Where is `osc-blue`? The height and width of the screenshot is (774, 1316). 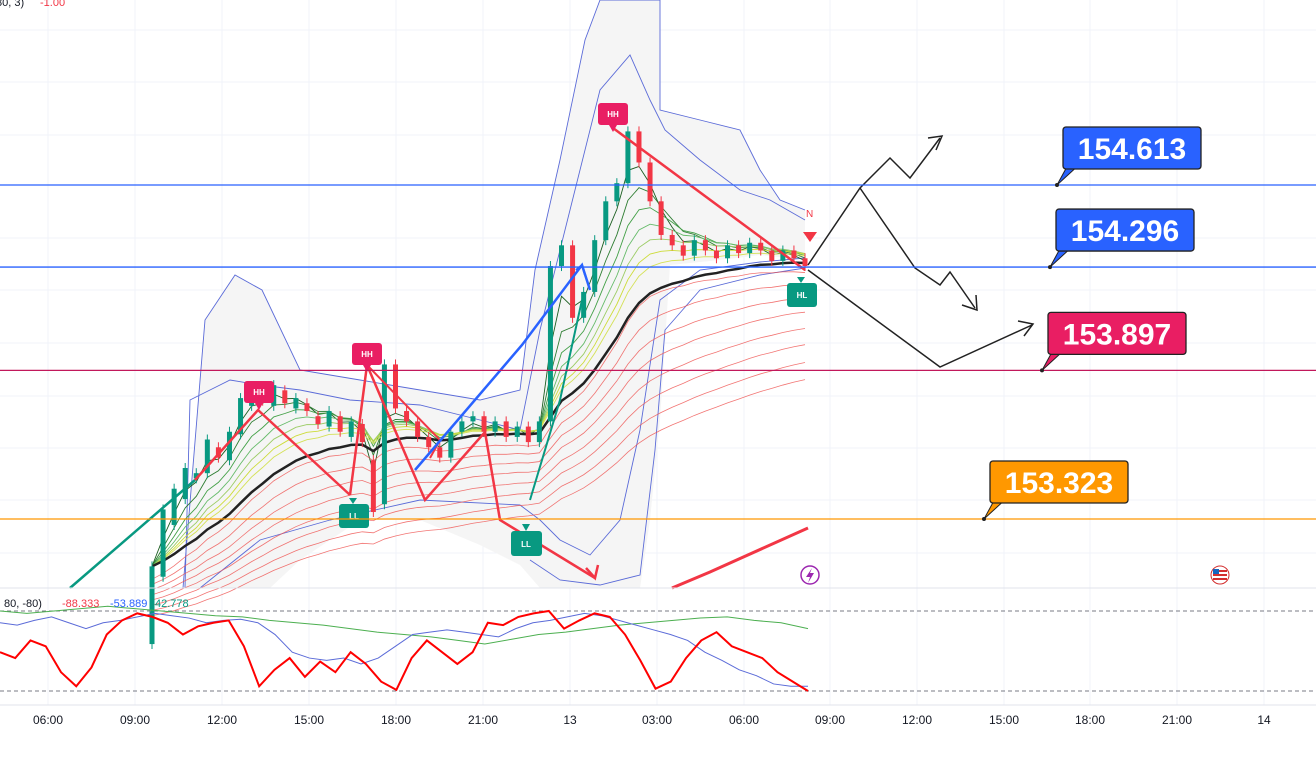 osc-blue is located at coordinates (404, 649).